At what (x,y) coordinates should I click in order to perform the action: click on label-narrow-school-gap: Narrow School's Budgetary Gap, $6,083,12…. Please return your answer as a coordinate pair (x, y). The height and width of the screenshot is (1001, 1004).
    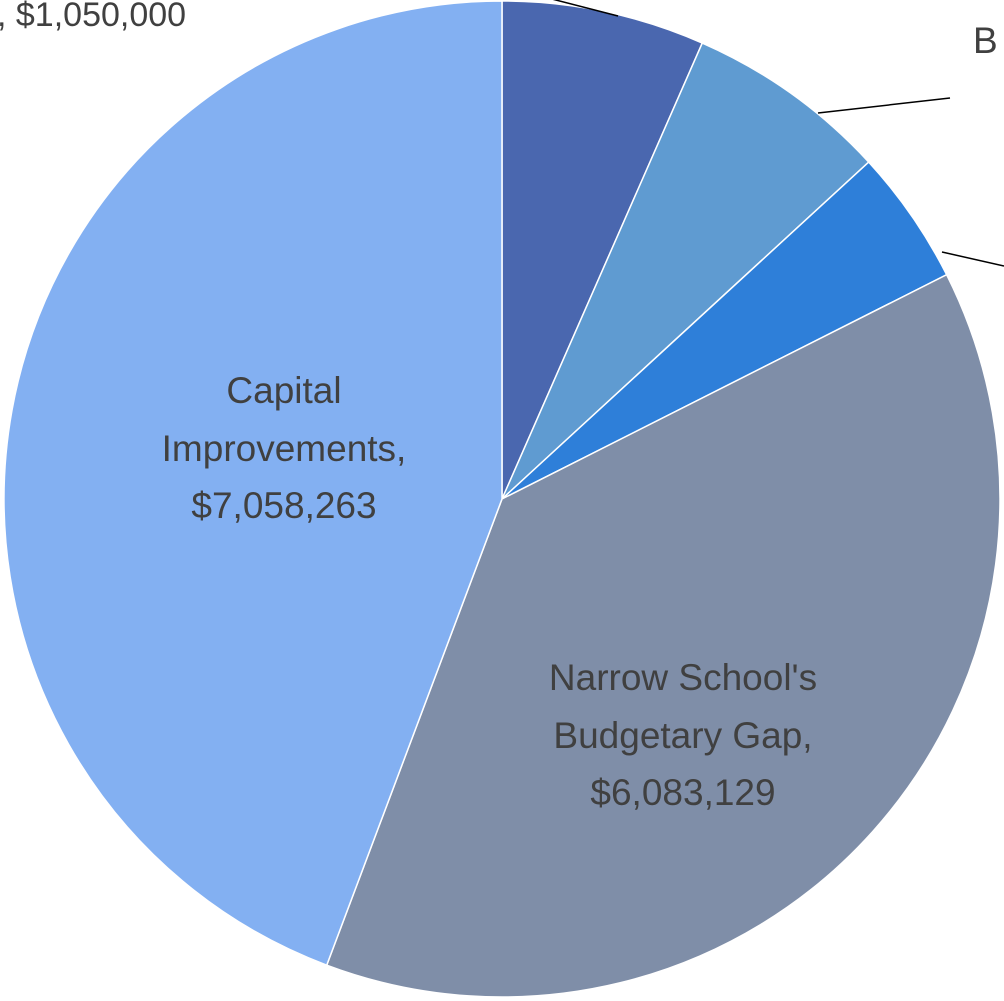
    Looking at the image, I should click on (683, 735).